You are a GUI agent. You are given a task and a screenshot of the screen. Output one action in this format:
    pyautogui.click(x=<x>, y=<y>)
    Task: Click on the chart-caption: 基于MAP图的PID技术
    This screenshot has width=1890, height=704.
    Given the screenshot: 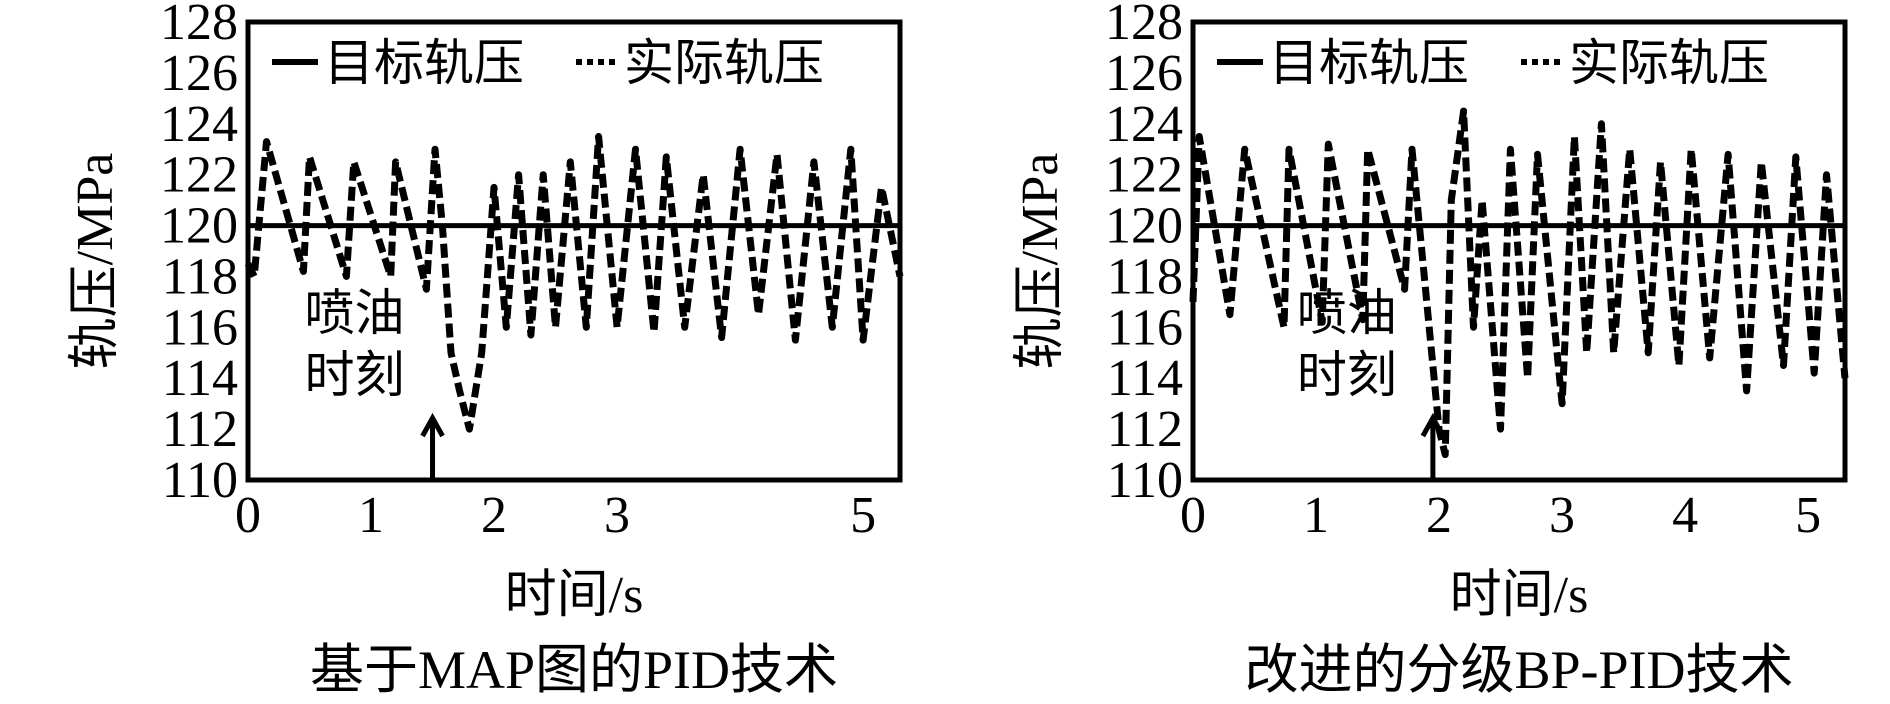 What is the action you would take?
    pyautogui.click(x=574, y=670)
    